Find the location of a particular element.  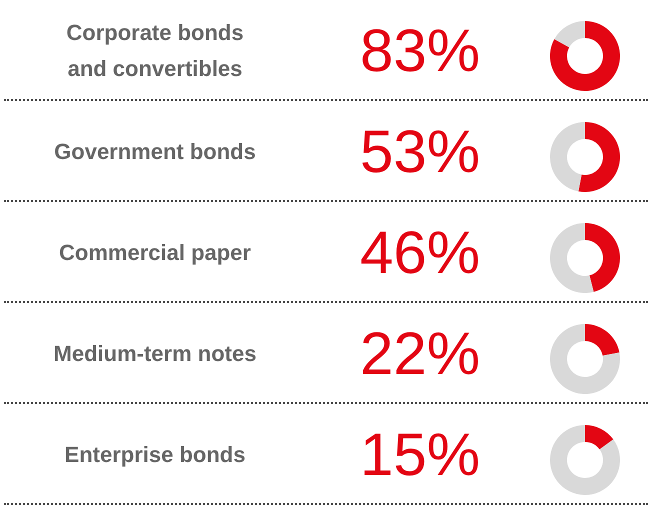

text: Medium-term notes is located at coordinates (155, 354).